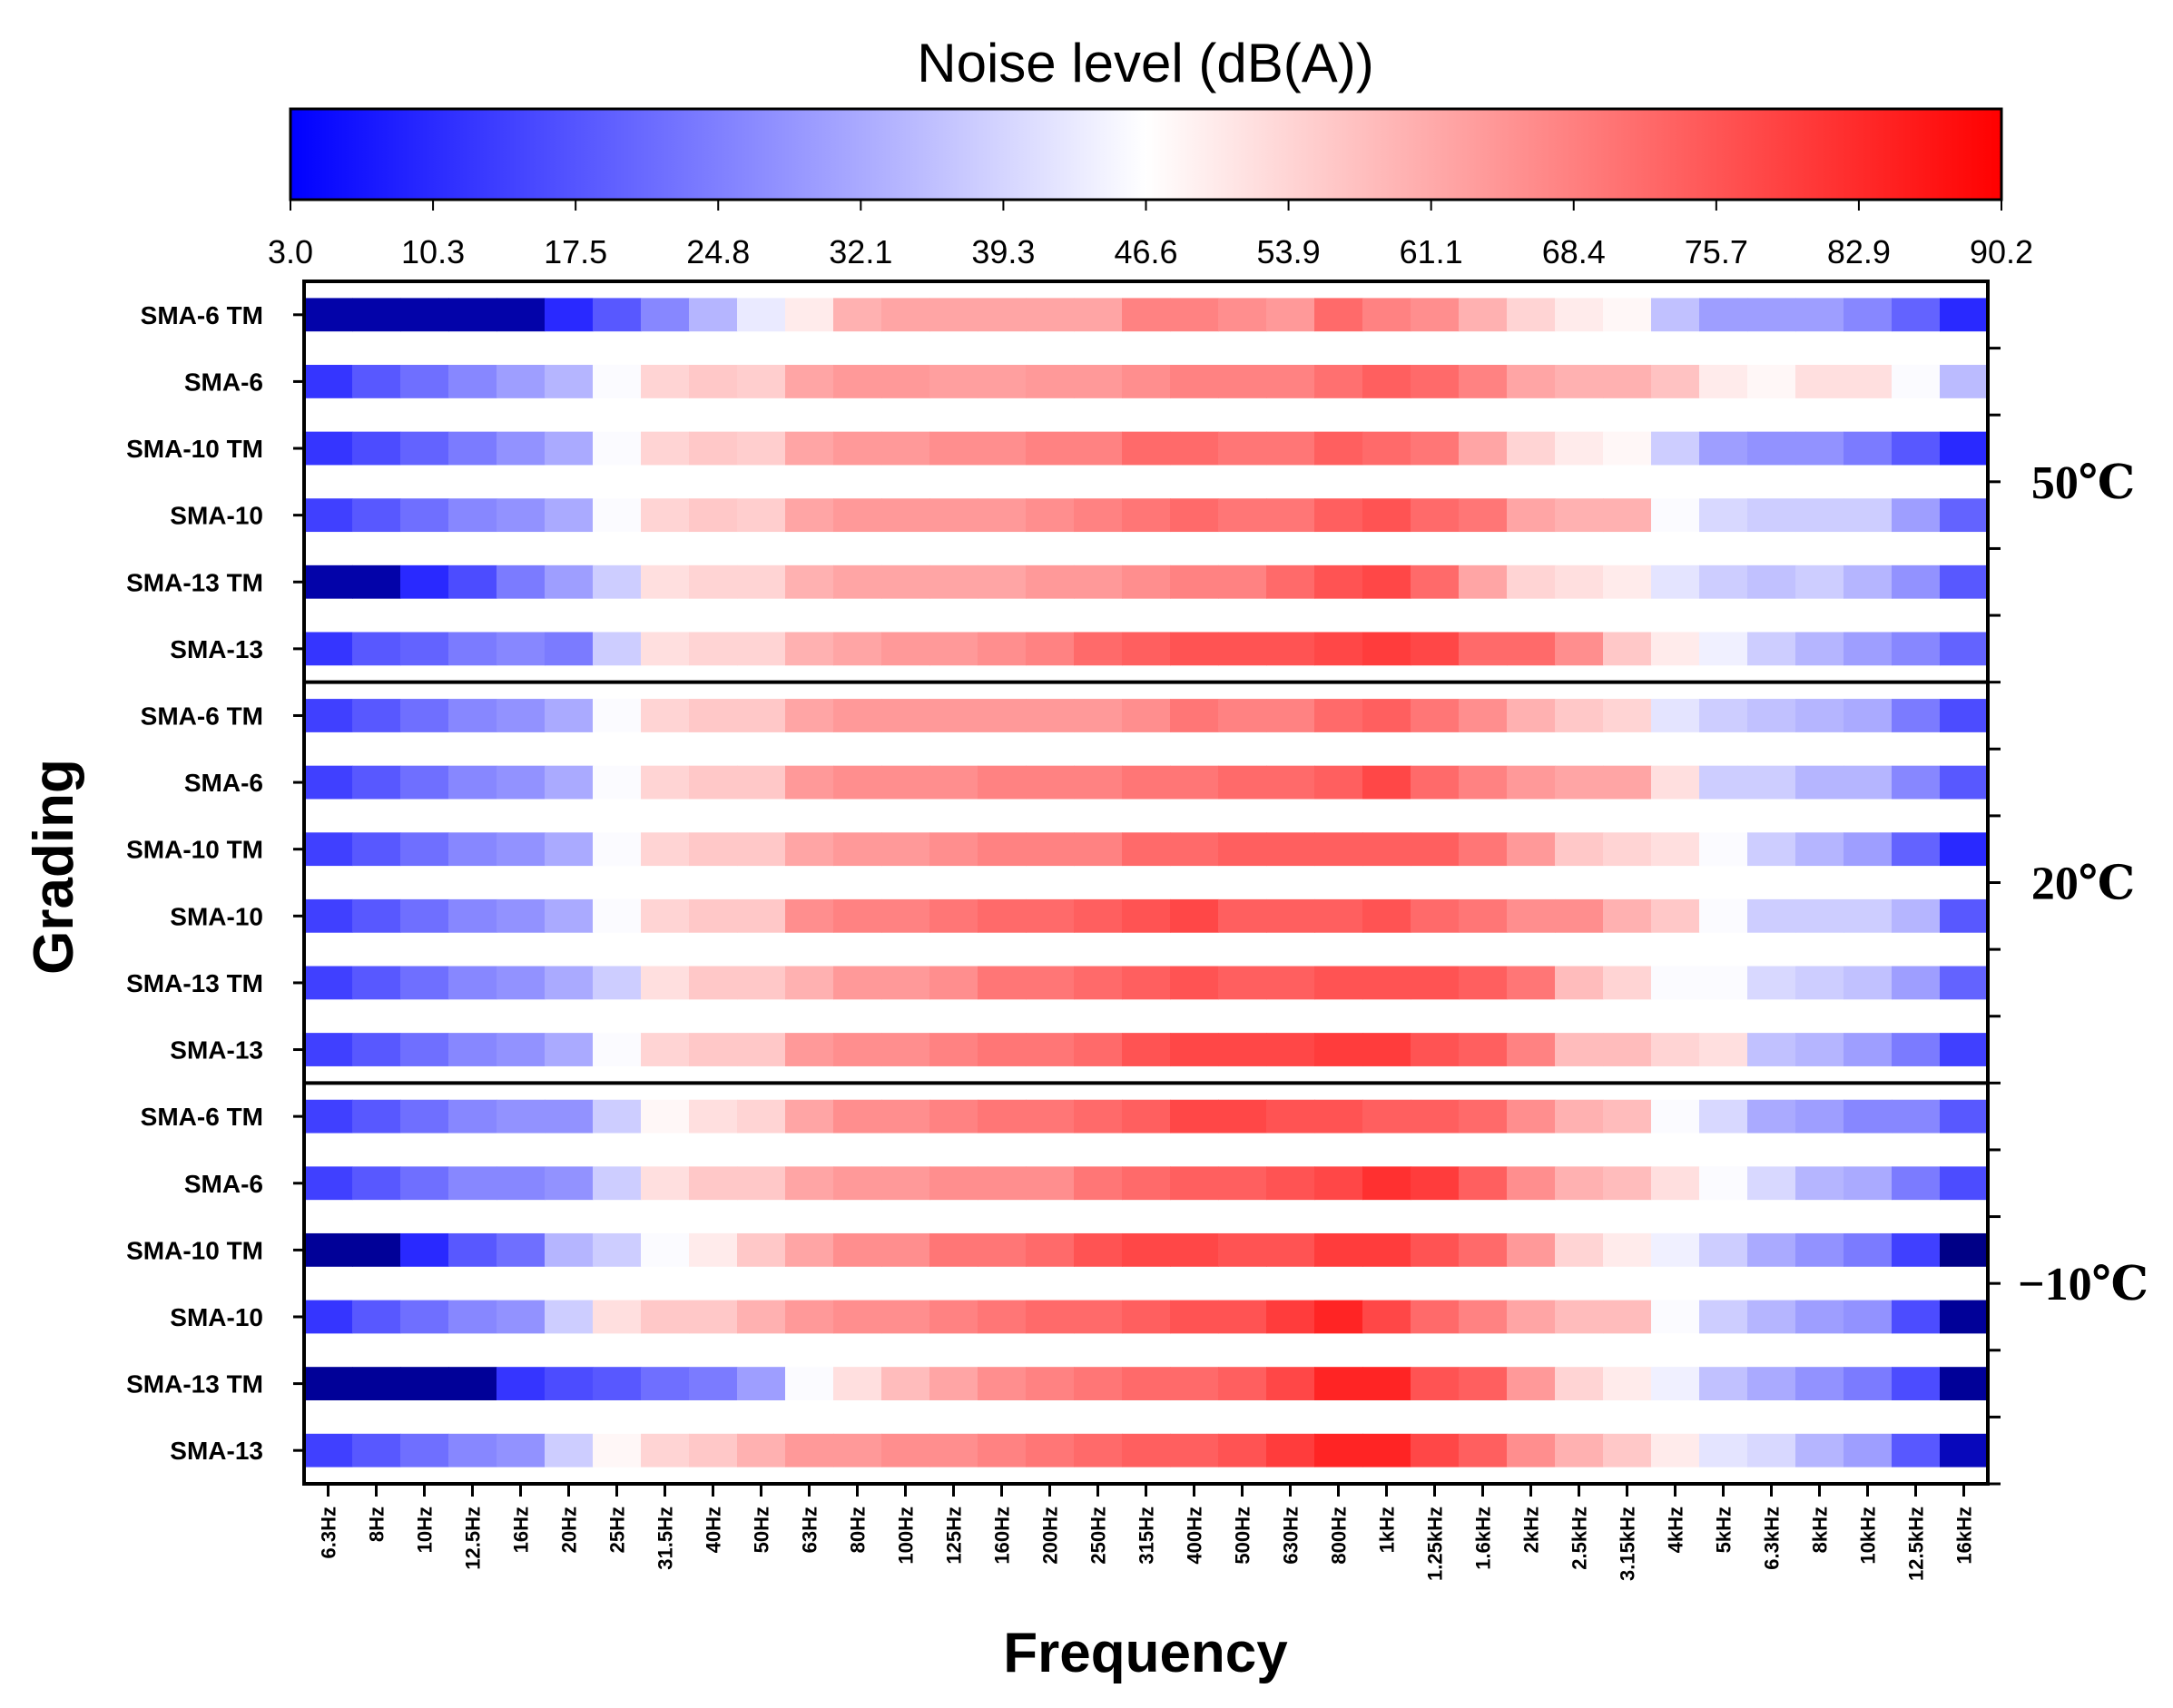 The height and width of the screenshot is (1708, 2173). I want to click on frequency-label: 12.5Hz, so click(473, 1538).